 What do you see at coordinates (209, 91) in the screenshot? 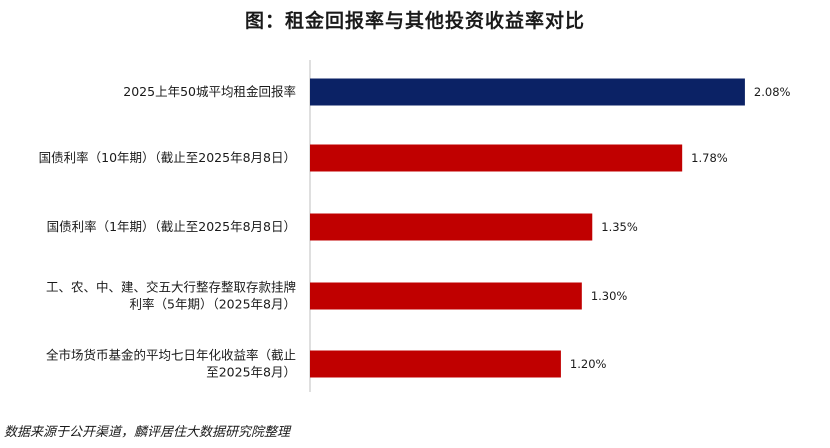
I see `category-label-0-line-0: 2025上年50城平均租金回报率` at bounding box center [209, 91].